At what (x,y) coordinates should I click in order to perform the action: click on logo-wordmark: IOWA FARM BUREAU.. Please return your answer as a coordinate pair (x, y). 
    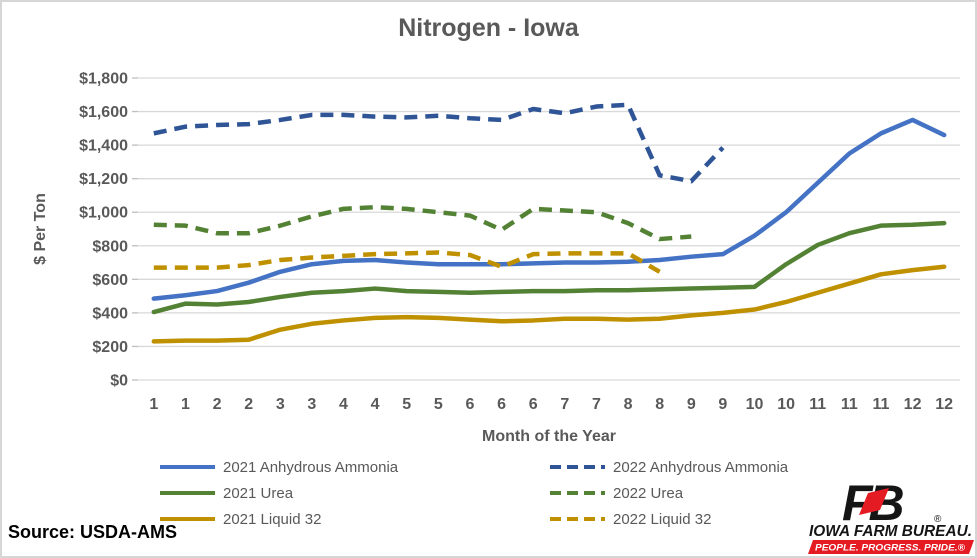
    Looking at the image, I should click on (890, 531).